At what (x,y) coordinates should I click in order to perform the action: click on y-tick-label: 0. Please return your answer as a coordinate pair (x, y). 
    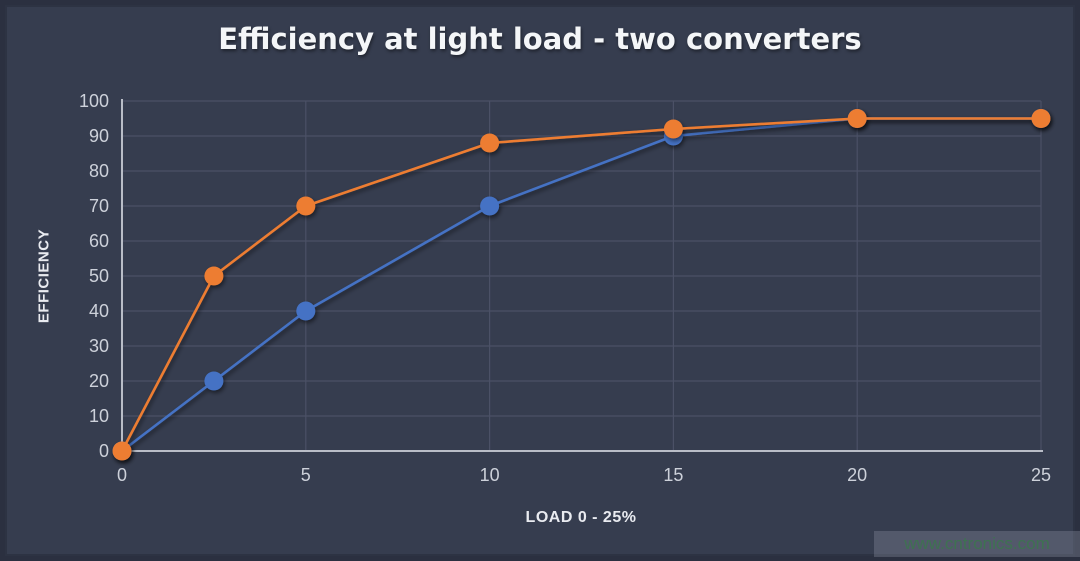
    Looking at the image, I should click on (104, 451).